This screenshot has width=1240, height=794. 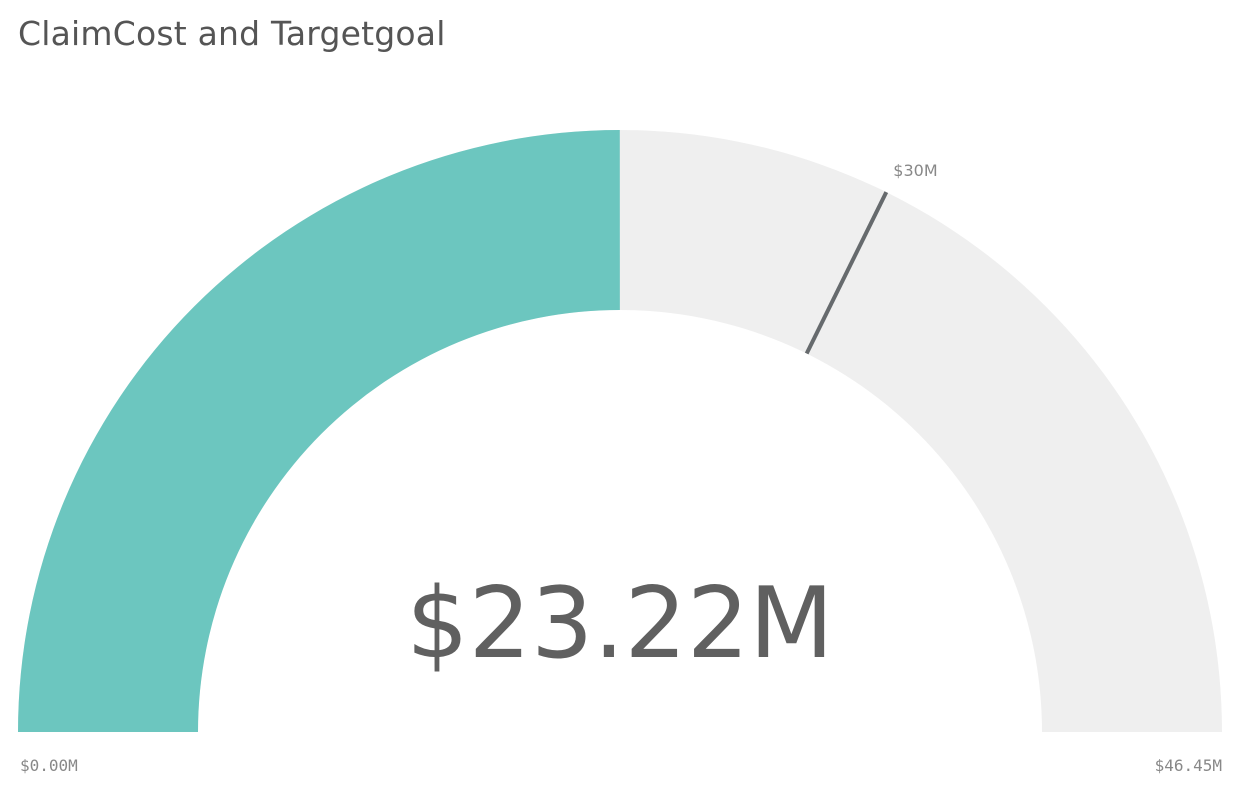 What do you see at coordinates (49, 765) in the screenshot?
I see `gauge-min-label: $0.00M` at bounding box center [49, 765].